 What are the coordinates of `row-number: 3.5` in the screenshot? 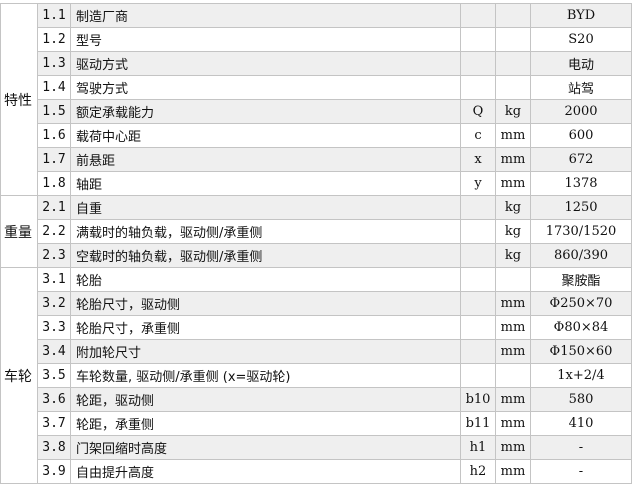 It's located at (54, 375).